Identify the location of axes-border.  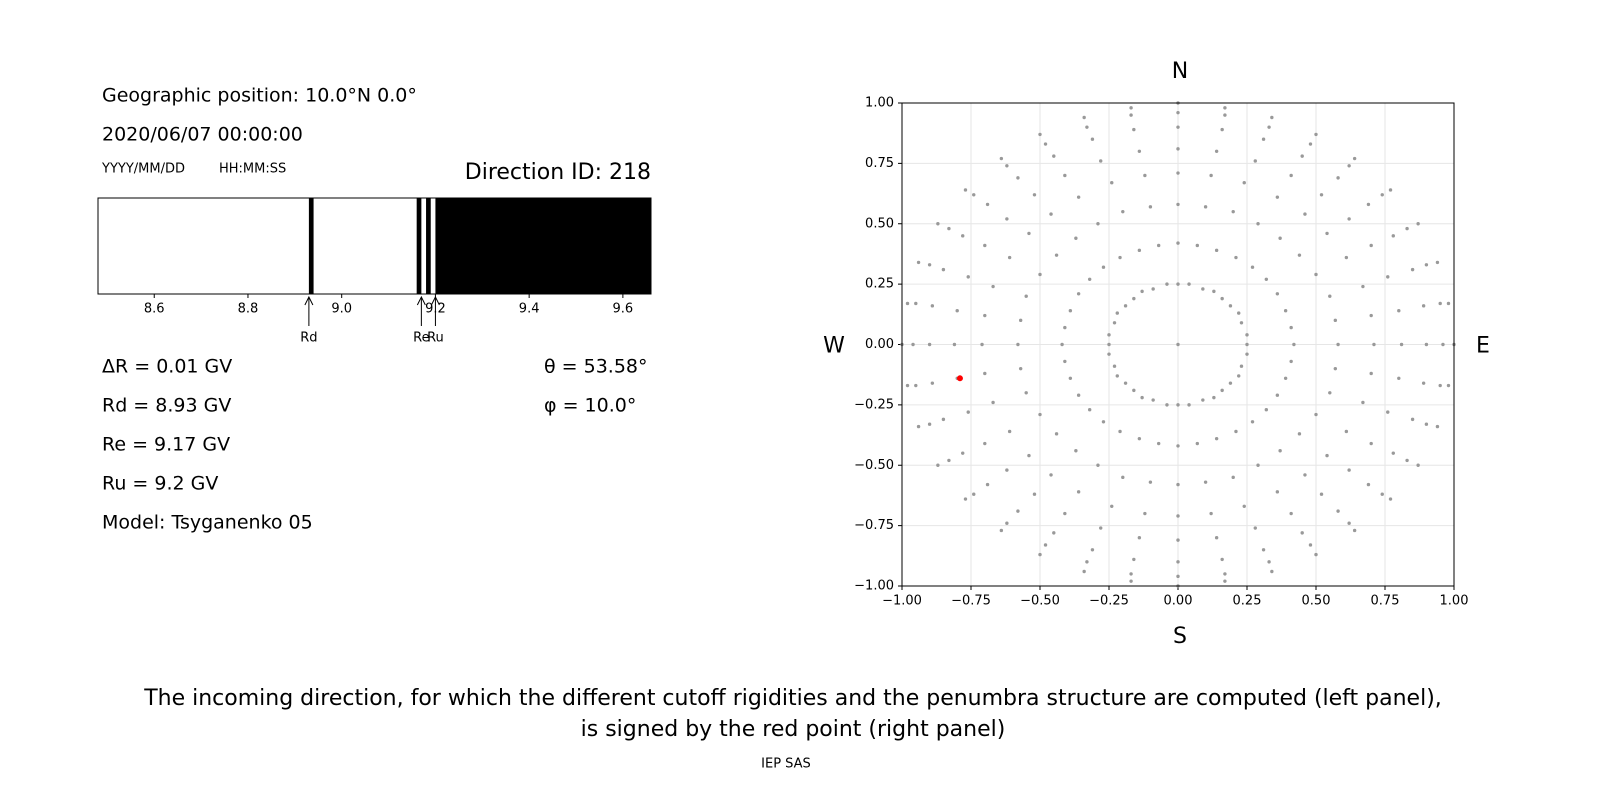
(374, 246).